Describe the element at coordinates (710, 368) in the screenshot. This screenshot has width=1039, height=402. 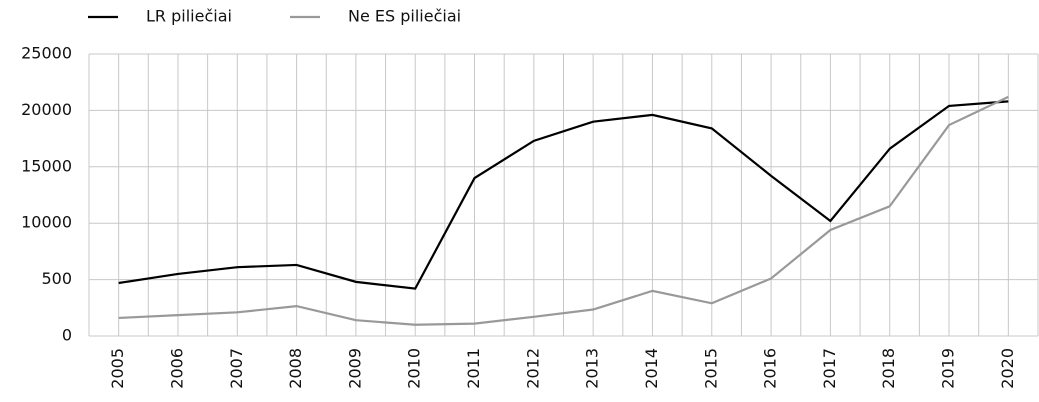
I see `x-tick-label: 2015` at that location.